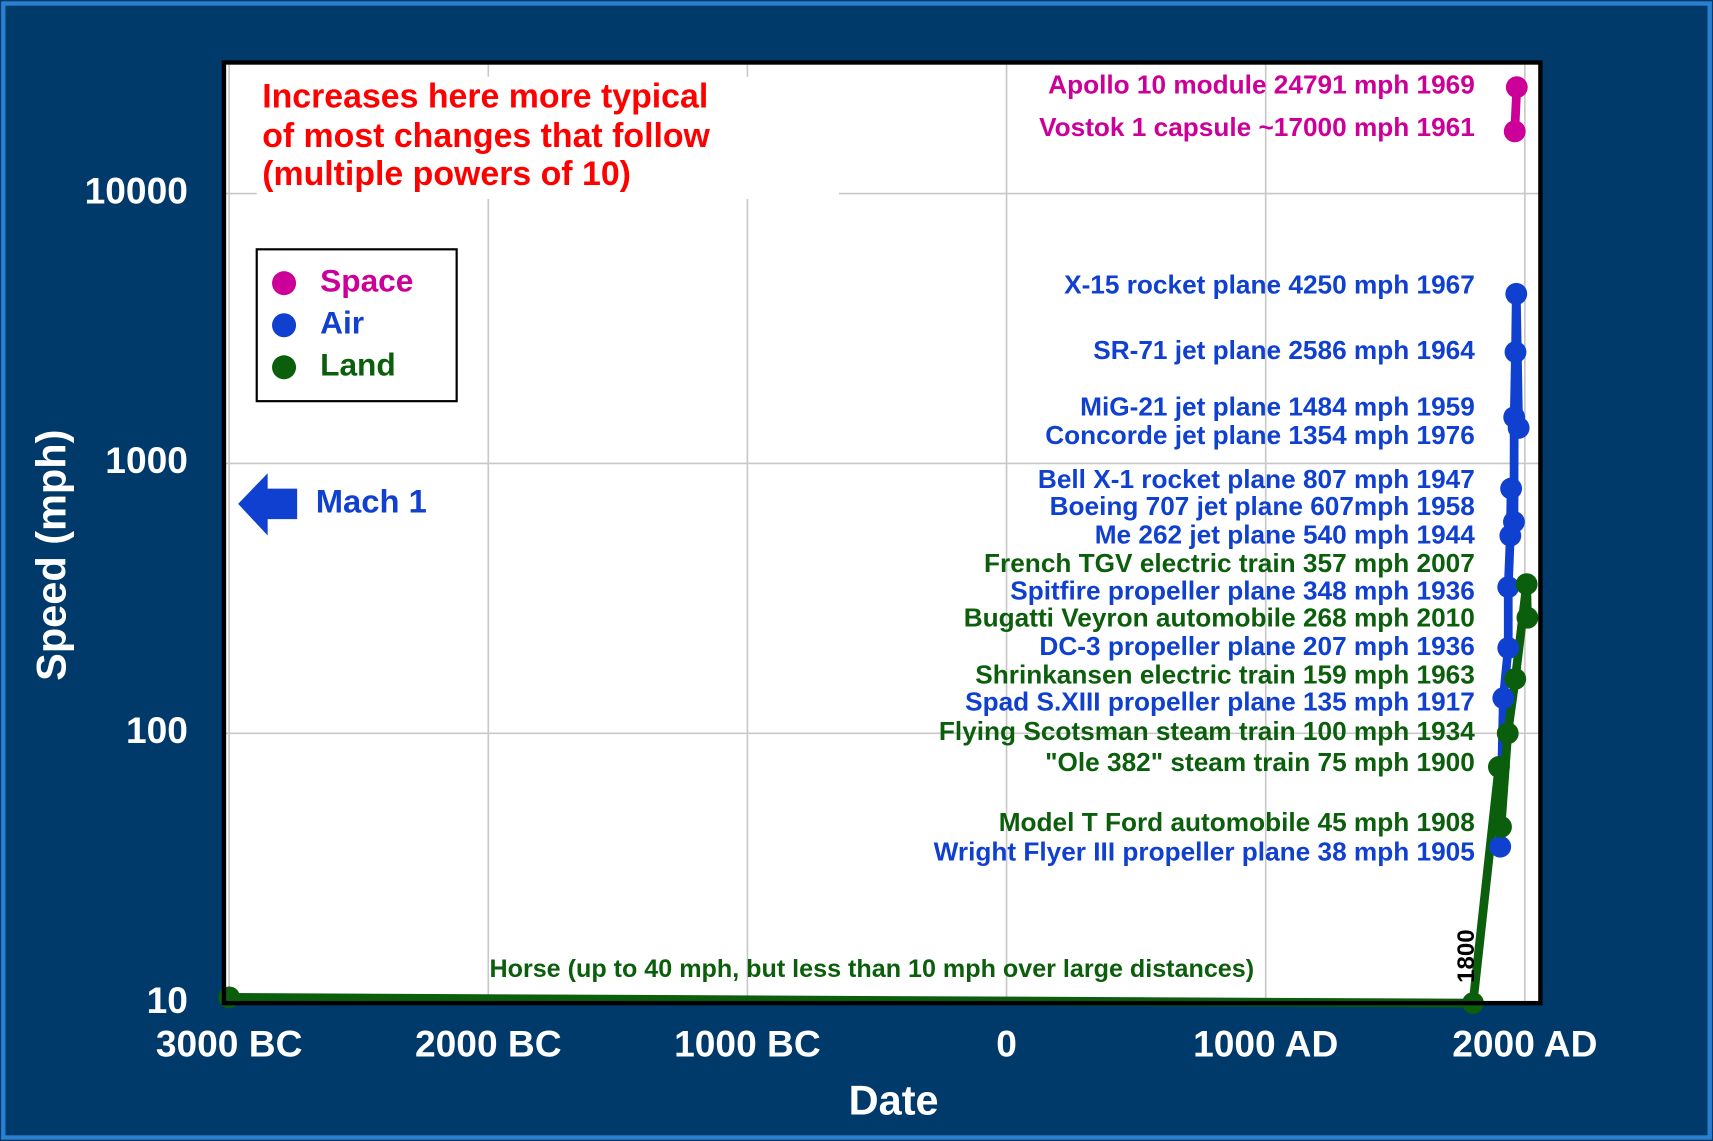 Image resolution: width=1713 pixels, height=1141 pixels. I want to click on x-axis-label: Date, so click(894, 1100).